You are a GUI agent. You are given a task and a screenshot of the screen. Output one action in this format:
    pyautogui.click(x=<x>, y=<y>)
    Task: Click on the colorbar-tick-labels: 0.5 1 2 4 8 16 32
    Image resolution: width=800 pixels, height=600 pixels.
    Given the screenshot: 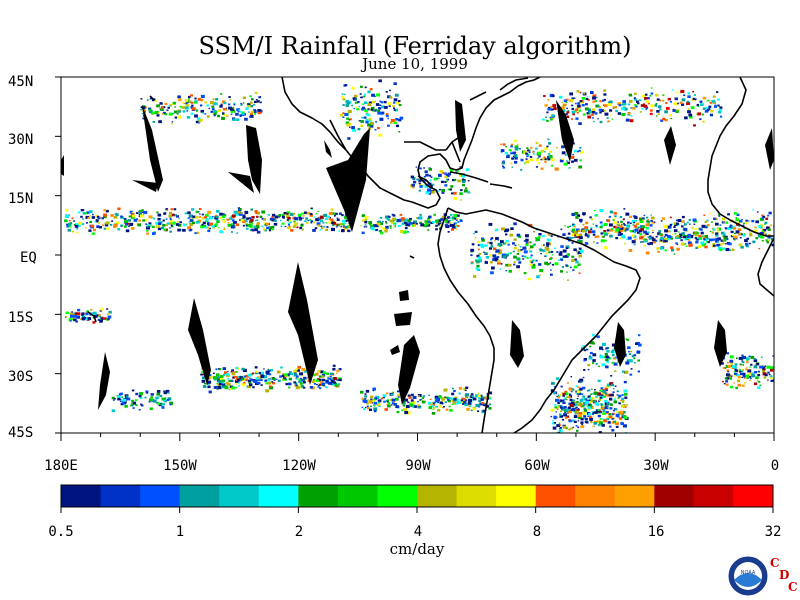 What is the action you would take?
    pyautogui.click(x=414, y=532)
    